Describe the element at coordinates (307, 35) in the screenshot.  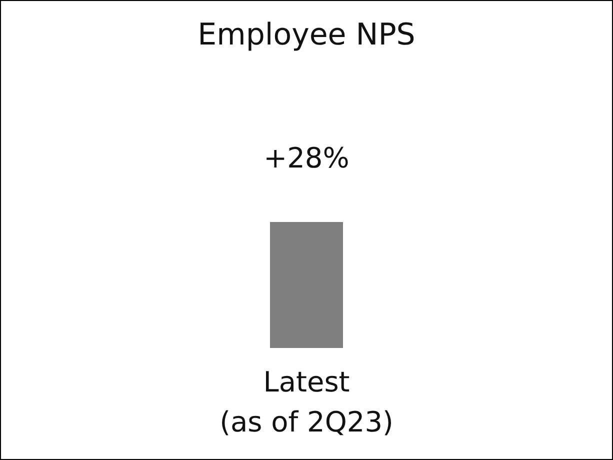
I see `chart-title: Employee NPS` at that location.